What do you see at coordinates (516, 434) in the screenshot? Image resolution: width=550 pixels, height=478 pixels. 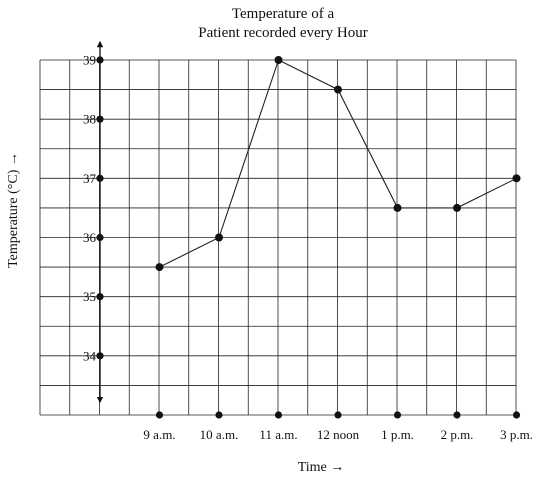 I see `x-tick-label: 3 p.m.` at bounding box center [516, 434].